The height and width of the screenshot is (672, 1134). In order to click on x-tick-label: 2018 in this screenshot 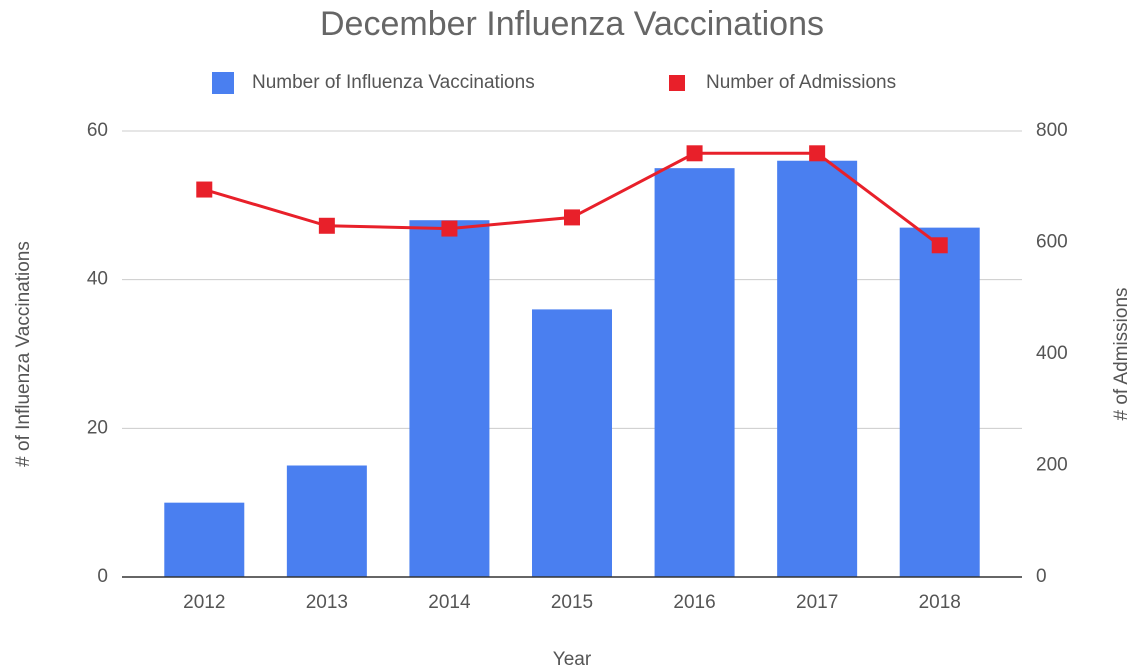, I will do `click(940, 602)`.